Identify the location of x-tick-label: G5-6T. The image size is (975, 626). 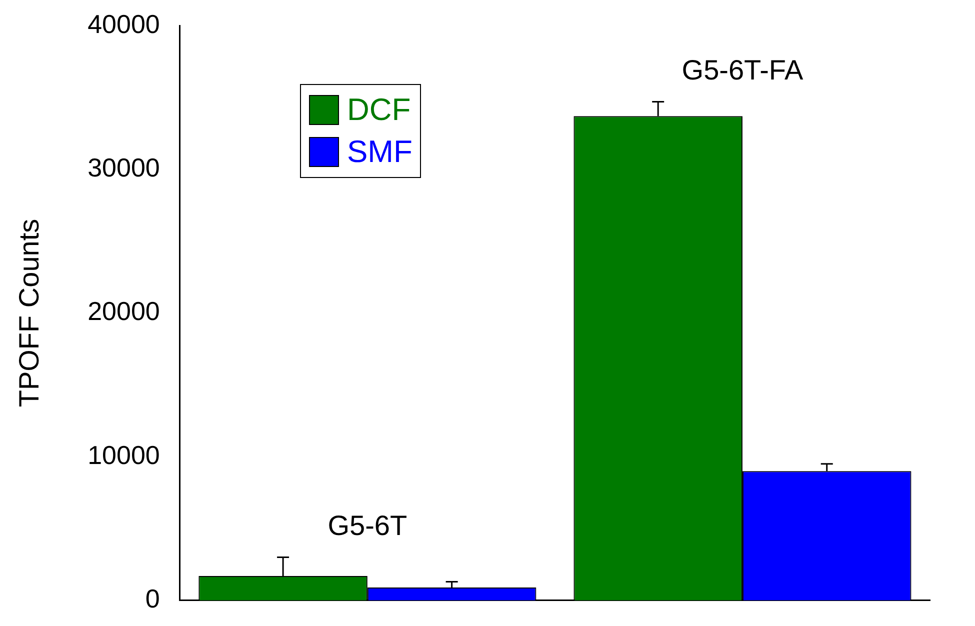
(368, 526).